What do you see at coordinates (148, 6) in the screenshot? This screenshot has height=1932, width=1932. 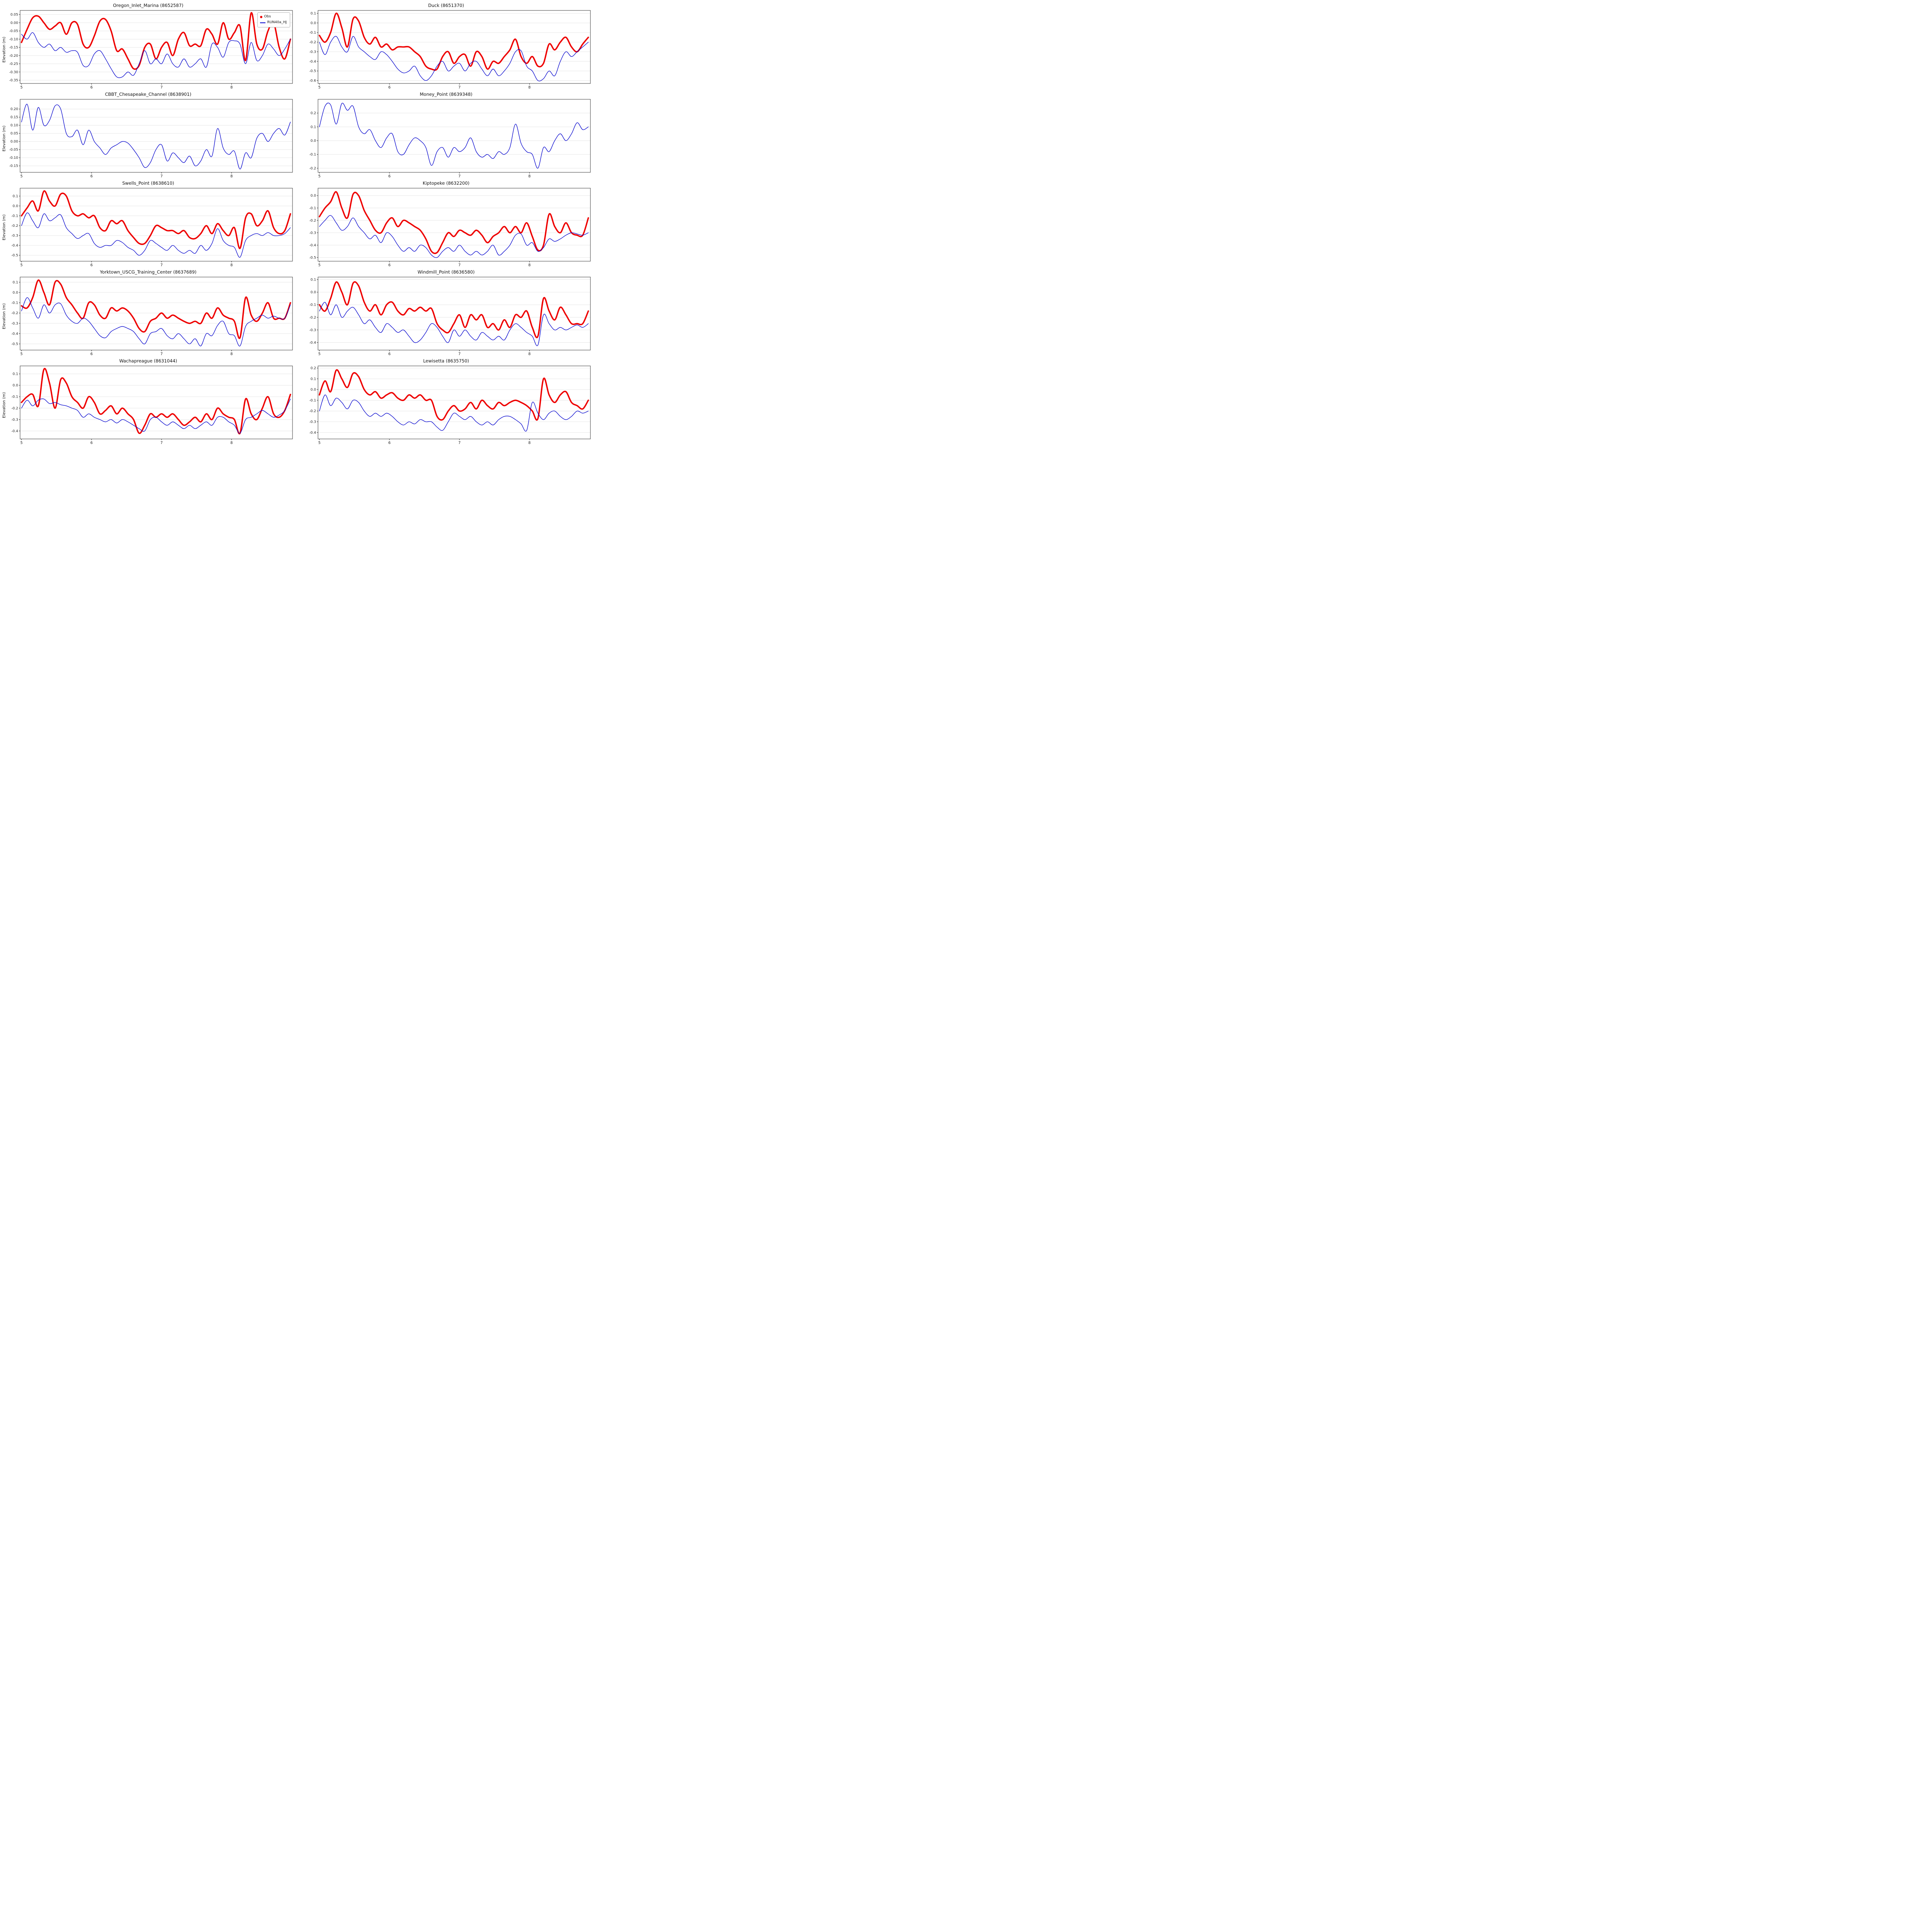 I see `subplot-title: Oregon_Inlet_Marina (8652587)` at bounding box center [148, 6].